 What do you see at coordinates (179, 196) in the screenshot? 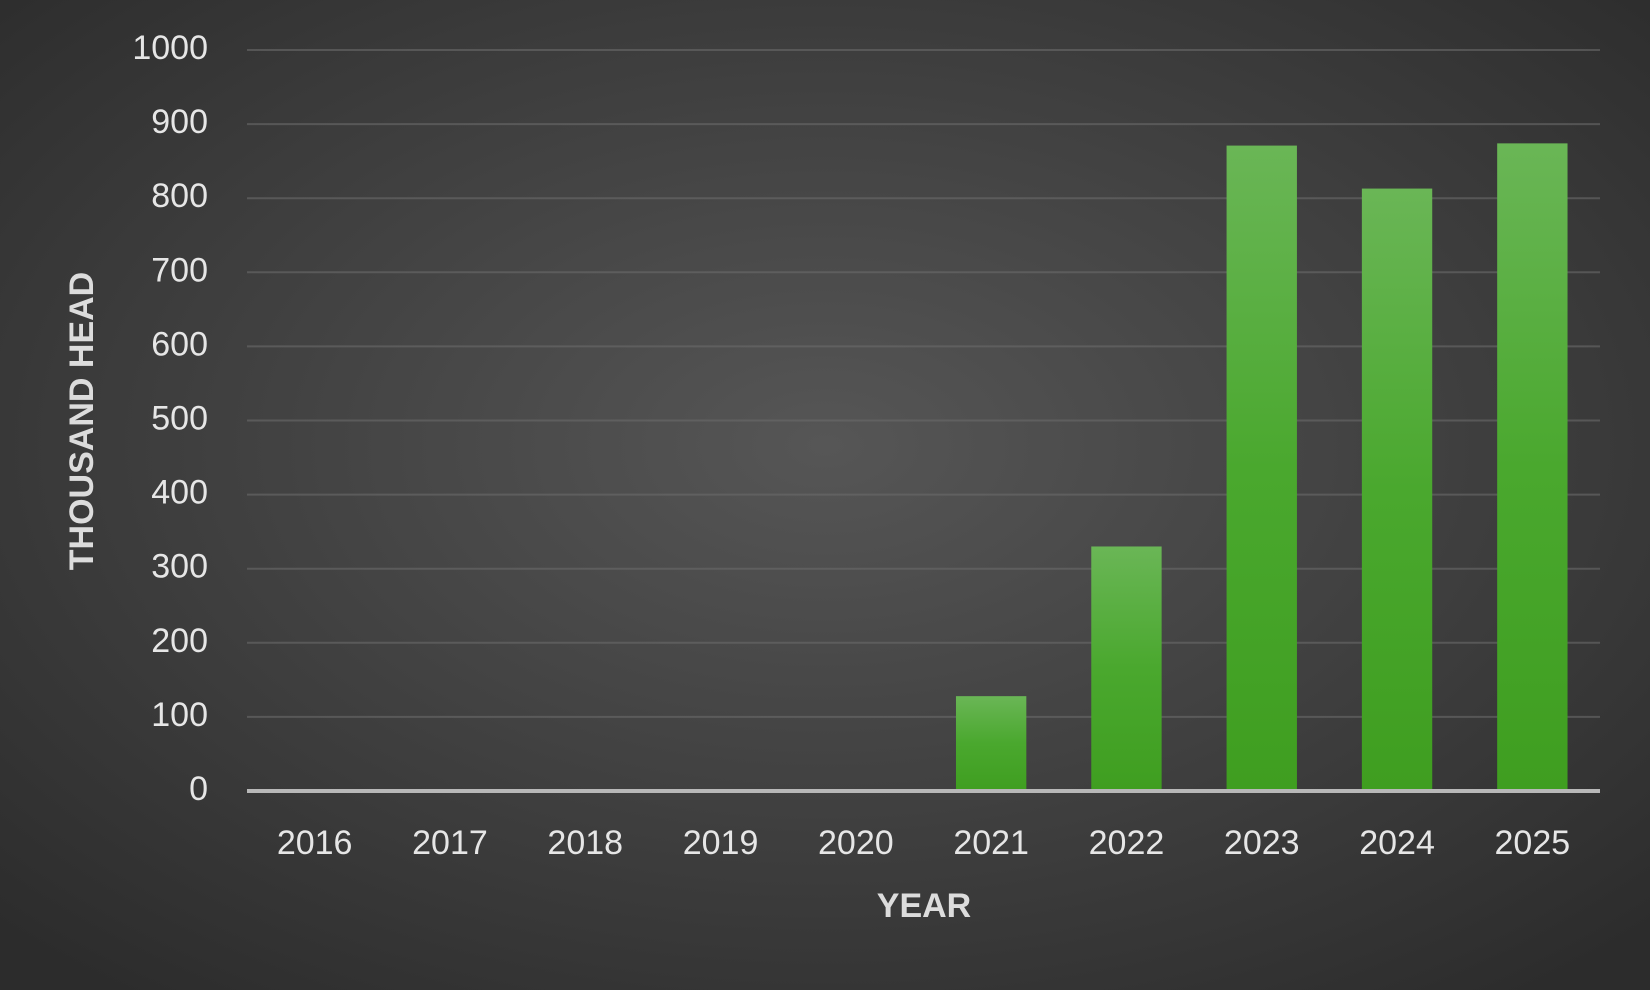
I see `y-tick-label: 800` at bounding box center [179, 196].